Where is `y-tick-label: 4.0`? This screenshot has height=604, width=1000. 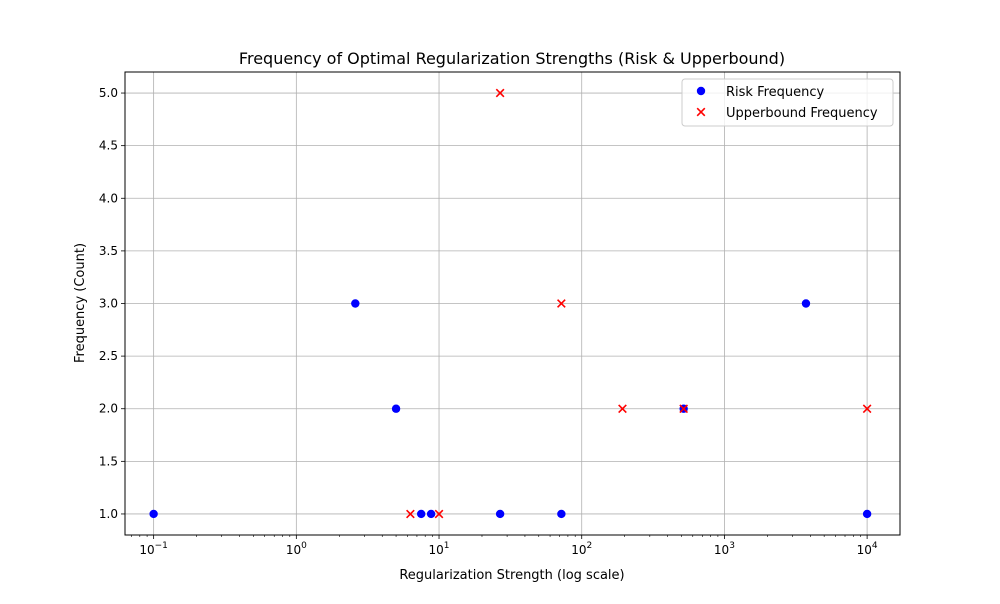 y-tick-label: 4.0 is located at coordinates (108, 198).